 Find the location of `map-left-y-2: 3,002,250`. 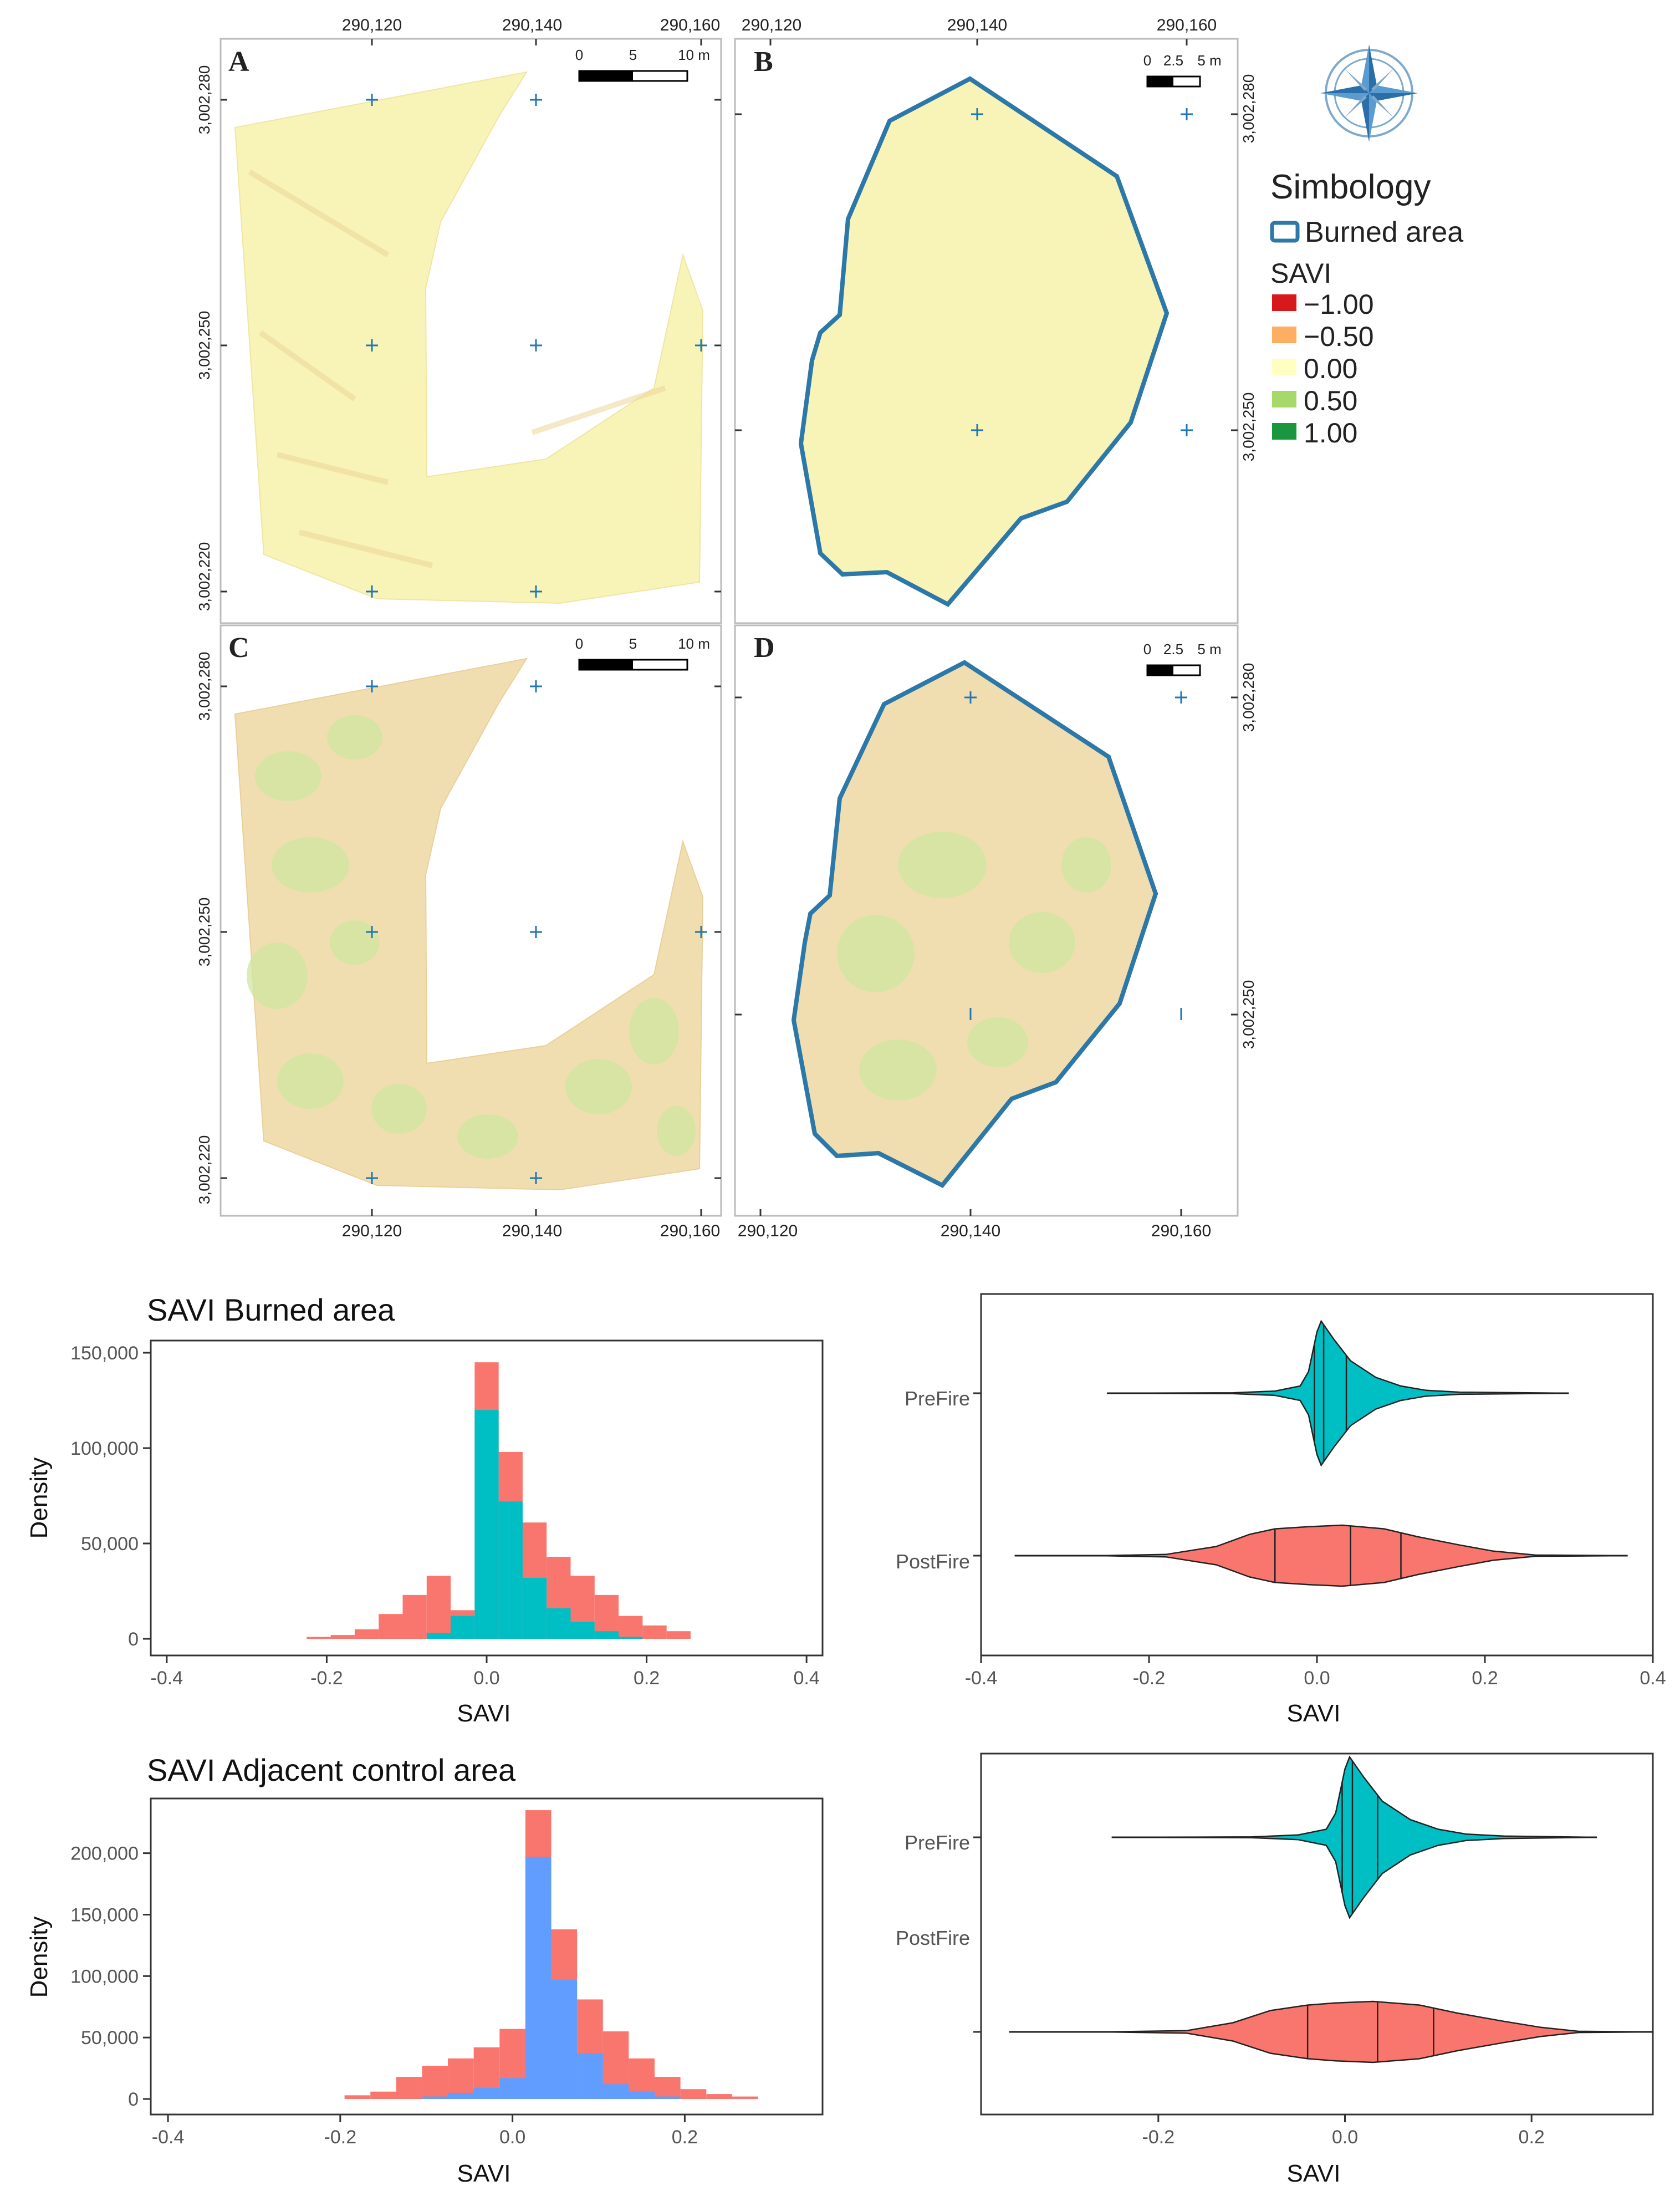

map-left-y-2: 3,002,250 is located at coordinates (204, 345).